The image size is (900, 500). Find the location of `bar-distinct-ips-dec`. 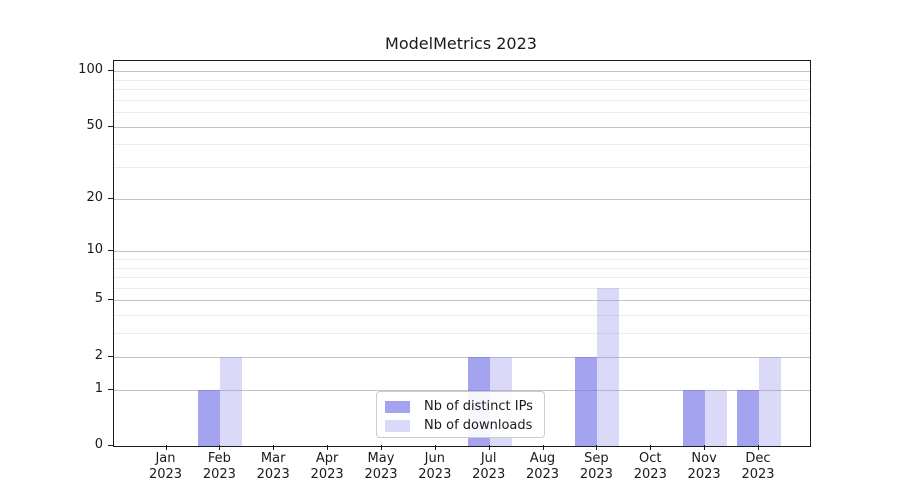

bar-distinct-ips-dec is located at coordinates (748, 417).